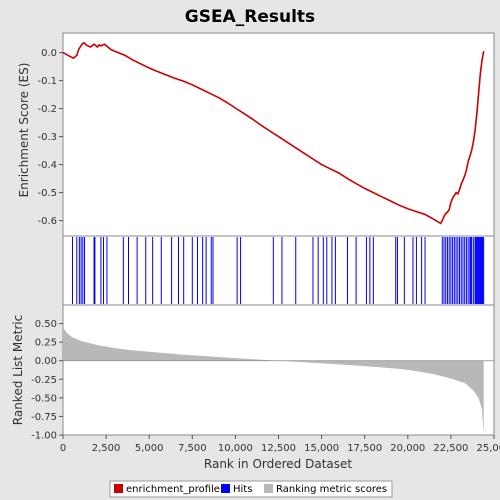 This screenshot has width=500, height=500. Describe the element at coordinates (49, 53) in the screenshot. I see `es-ytick-label: 0.0` at that location.